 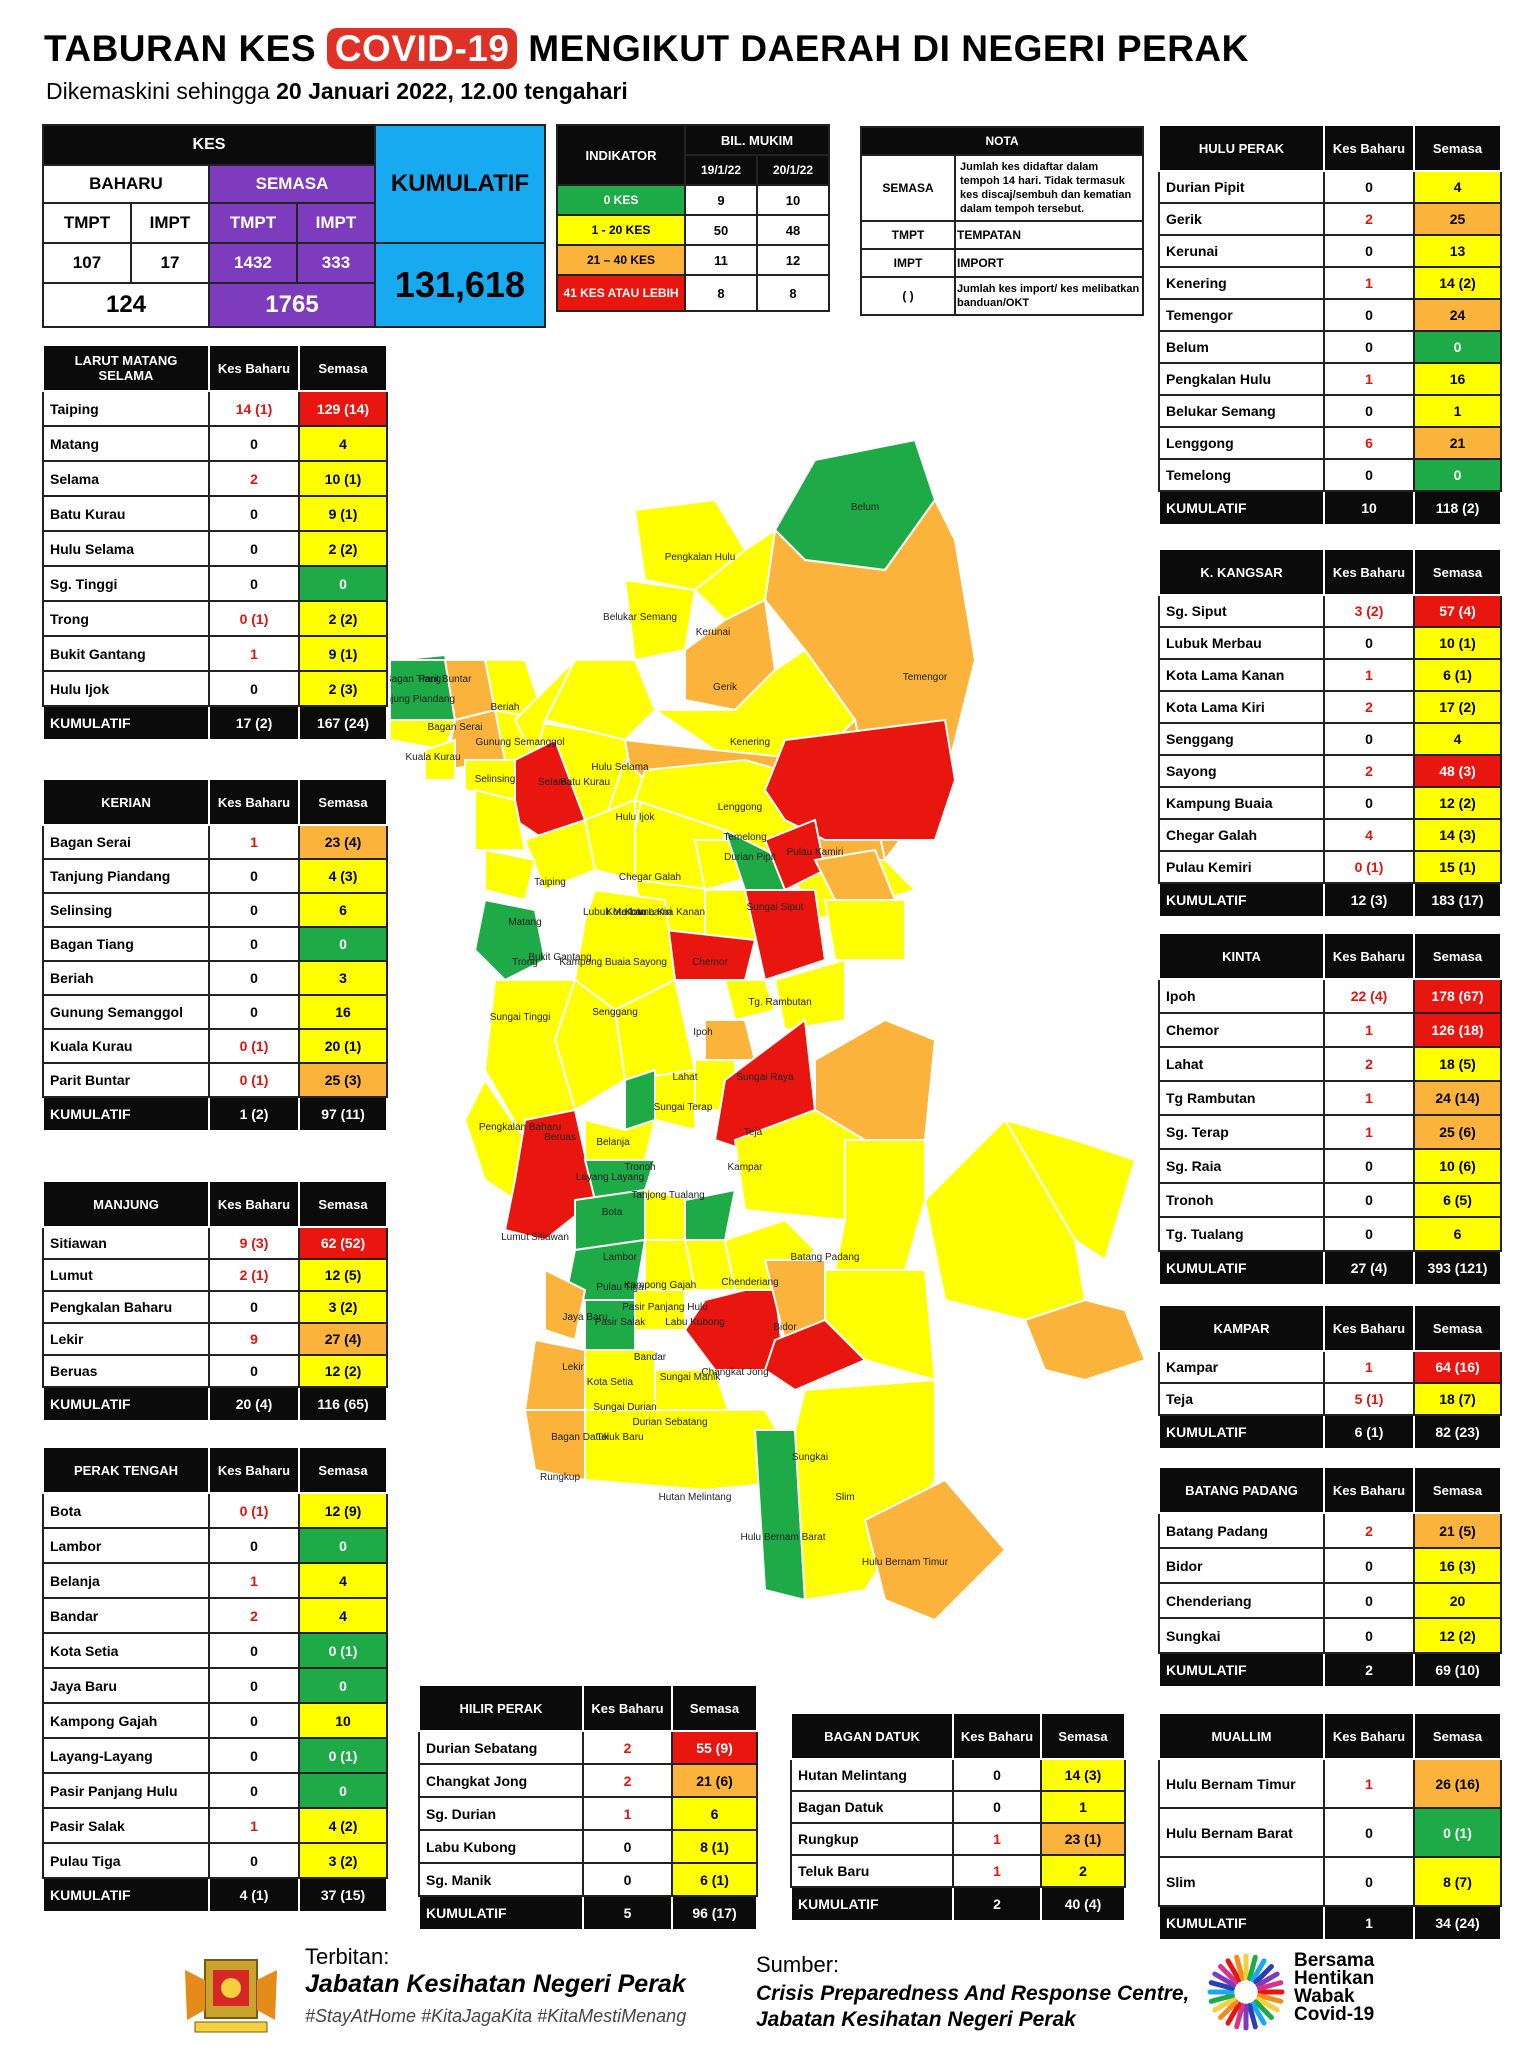 What do you see at coordinates (1457, 1635) in the screenshot?
I see `semasa-value: 12 (2)` at bounding box center [1457, 1635].